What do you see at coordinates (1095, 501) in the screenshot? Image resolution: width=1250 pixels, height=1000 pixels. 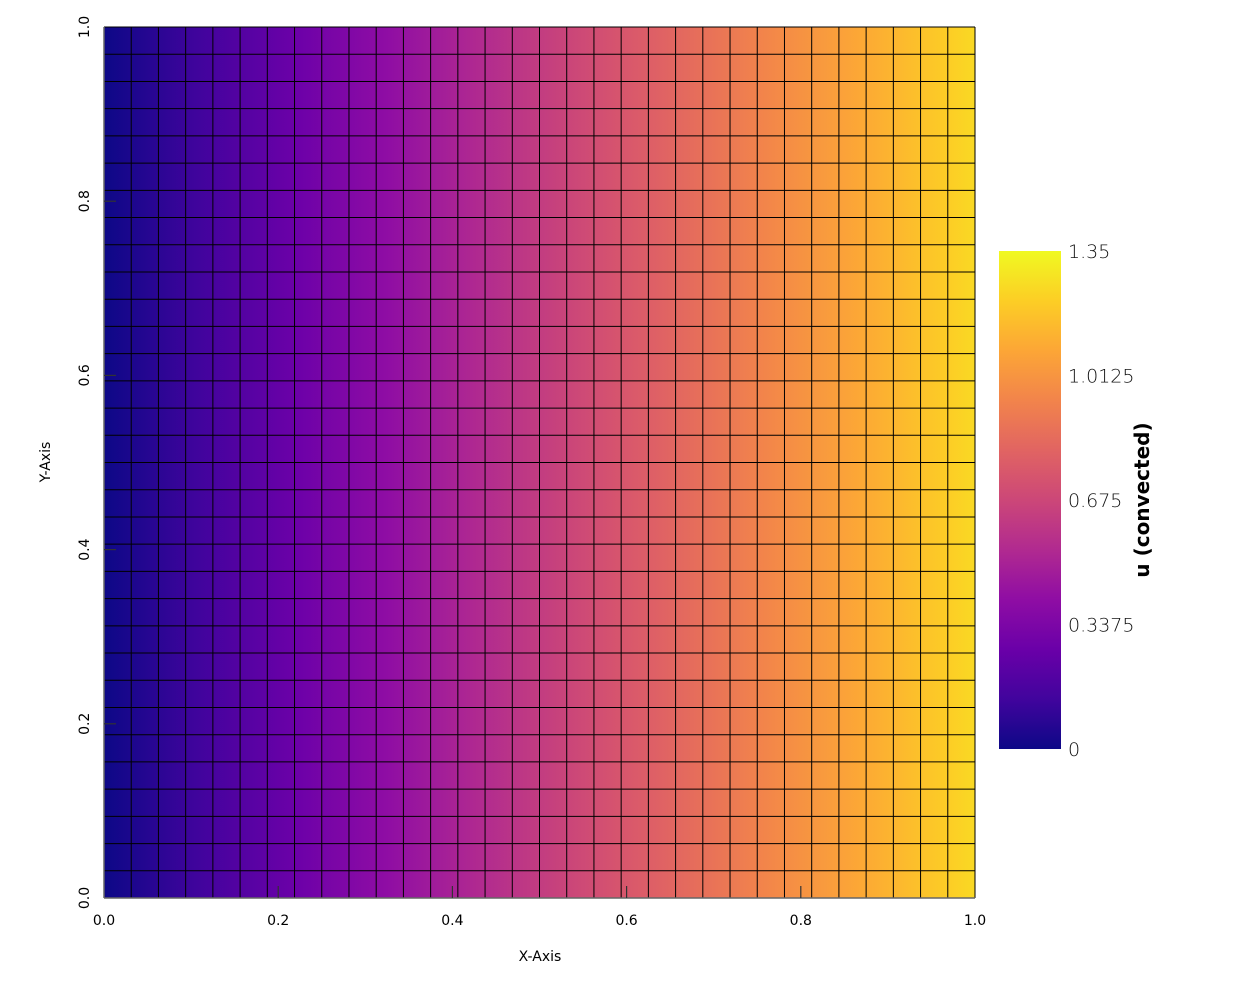 I see `colorbar-tick-label: 0.675` at bounding box center [1095, 501].